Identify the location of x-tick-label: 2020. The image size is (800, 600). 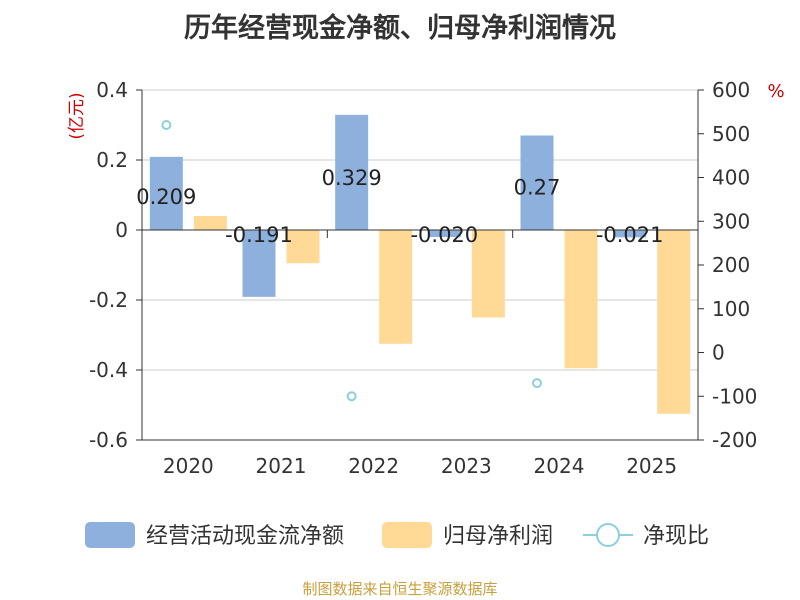
(188, 466).